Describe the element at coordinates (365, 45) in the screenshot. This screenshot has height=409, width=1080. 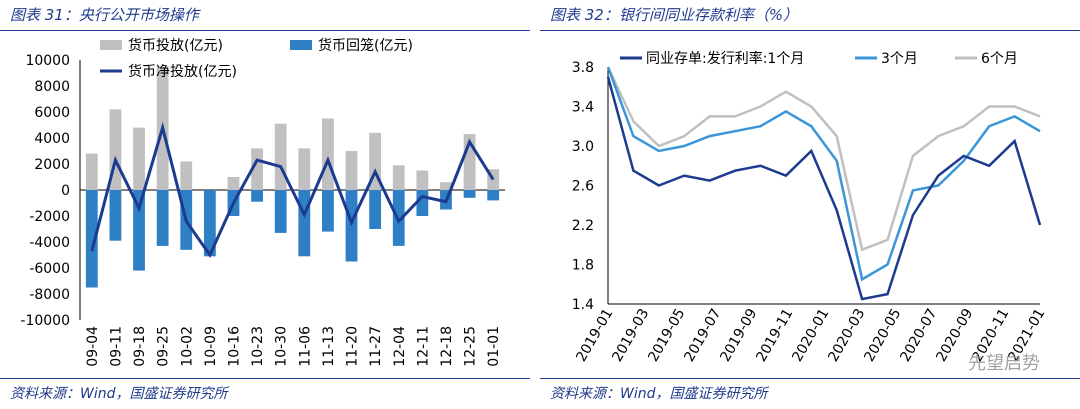
I see `legend-label: 货币回笼(亿元)` at that location.